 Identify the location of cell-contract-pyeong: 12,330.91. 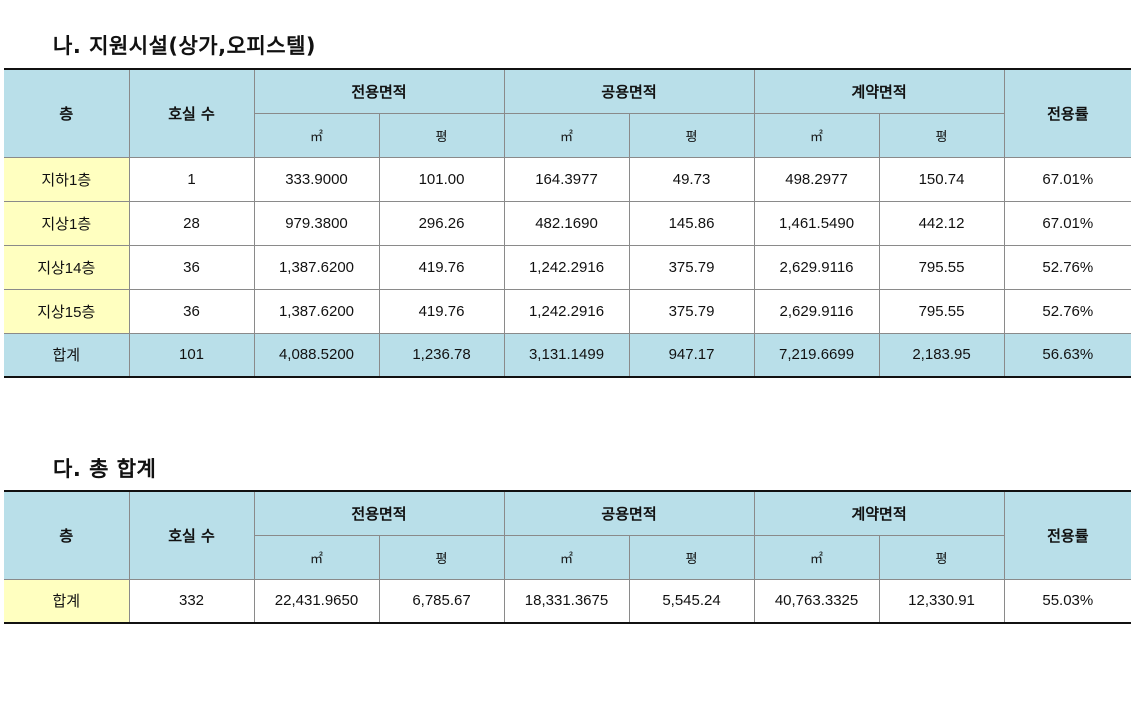
(941, 601).